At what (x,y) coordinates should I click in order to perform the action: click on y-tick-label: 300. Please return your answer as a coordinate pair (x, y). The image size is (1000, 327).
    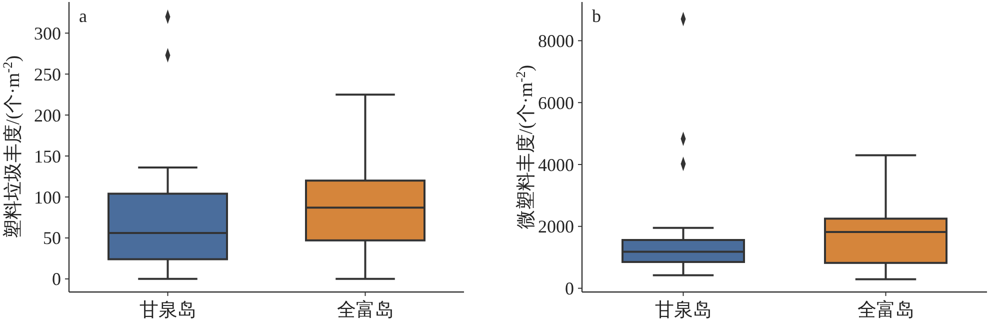
    Looking at the image, I should click on (47, 33).